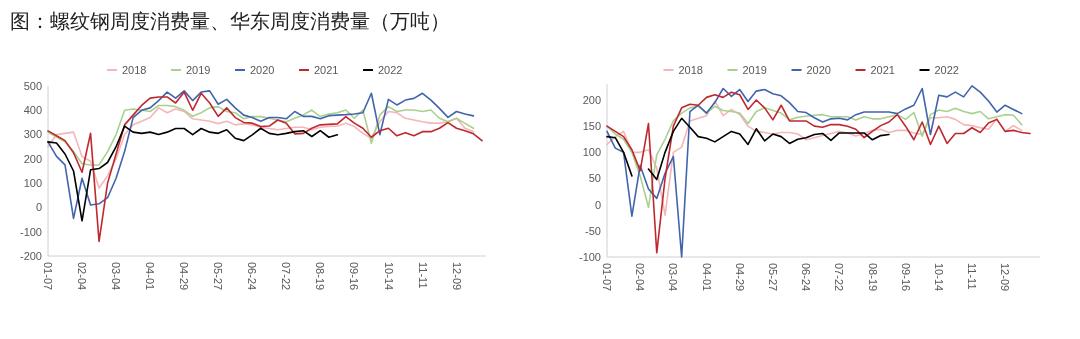 The image size is (1080, 339). Describe the element at coordinates (32, 134) in the screenshot. I see `y-tick-label: 300` at that location.